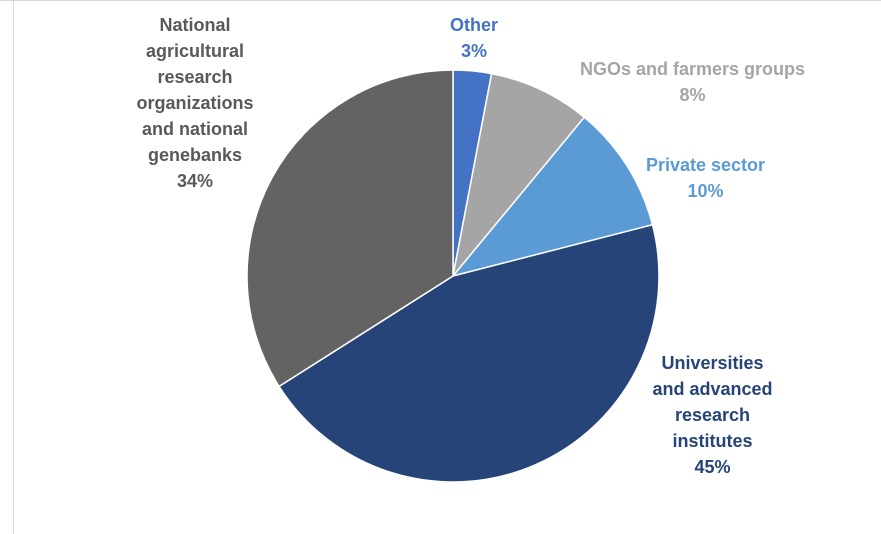  What do you see at coordinates (195, 155) in the screenshot?
I see `label-national-line6: genebanks` at bounding box center [195, 155].